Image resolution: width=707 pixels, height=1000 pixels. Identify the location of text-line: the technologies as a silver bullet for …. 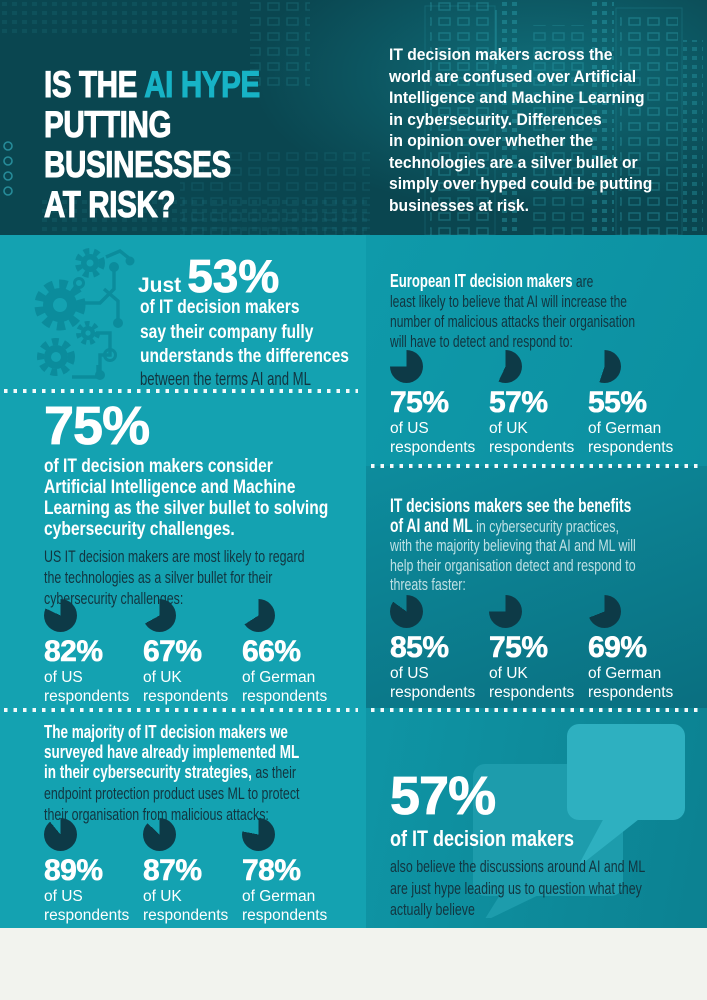
(158, 577).